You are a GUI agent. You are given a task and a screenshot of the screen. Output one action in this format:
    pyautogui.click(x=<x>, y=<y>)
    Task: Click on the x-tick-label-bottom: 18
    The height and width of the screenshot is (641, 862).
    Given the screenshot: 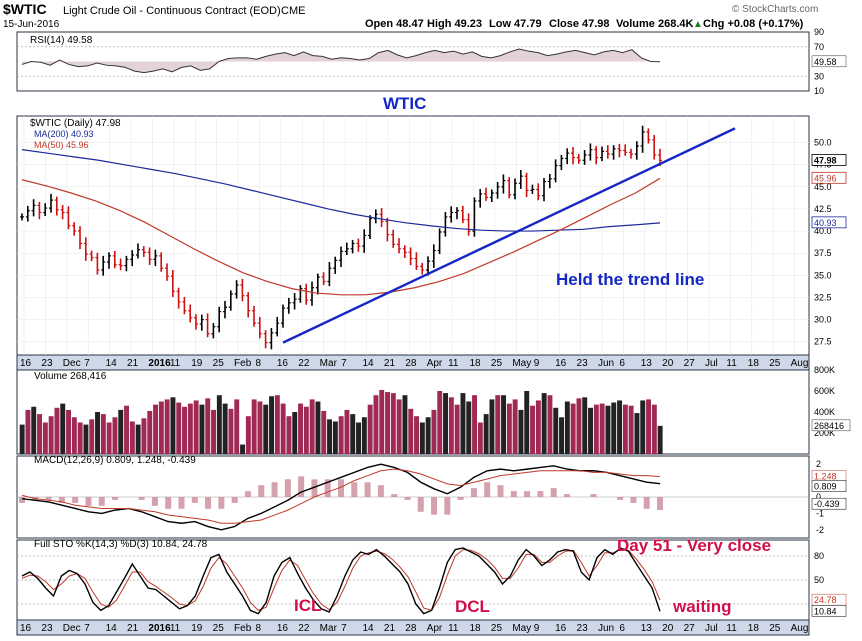 What is the action you would take?
    pyautogui.click(x=754, y=628)
    